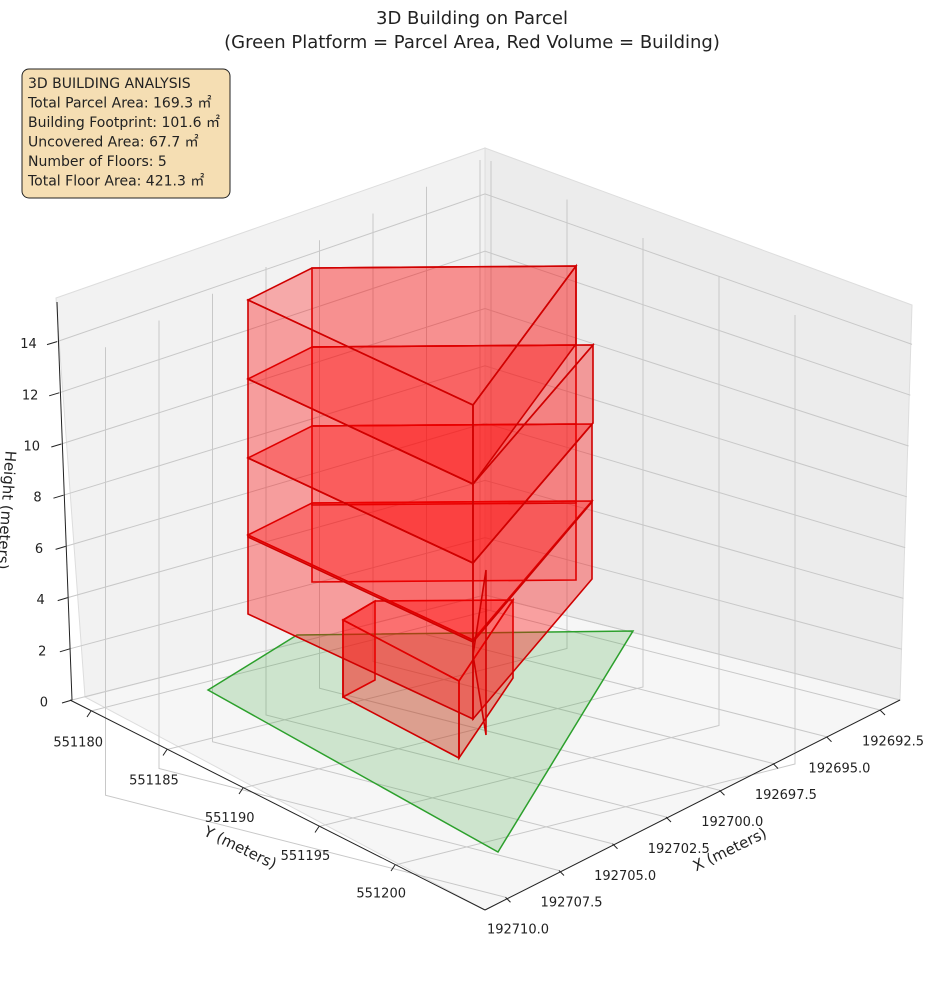 This screenshot has height=996, width=944. Describe the element at coordinates (786, 795) in the screenshot. I see `x-tick-label: 192697.5` at that location.